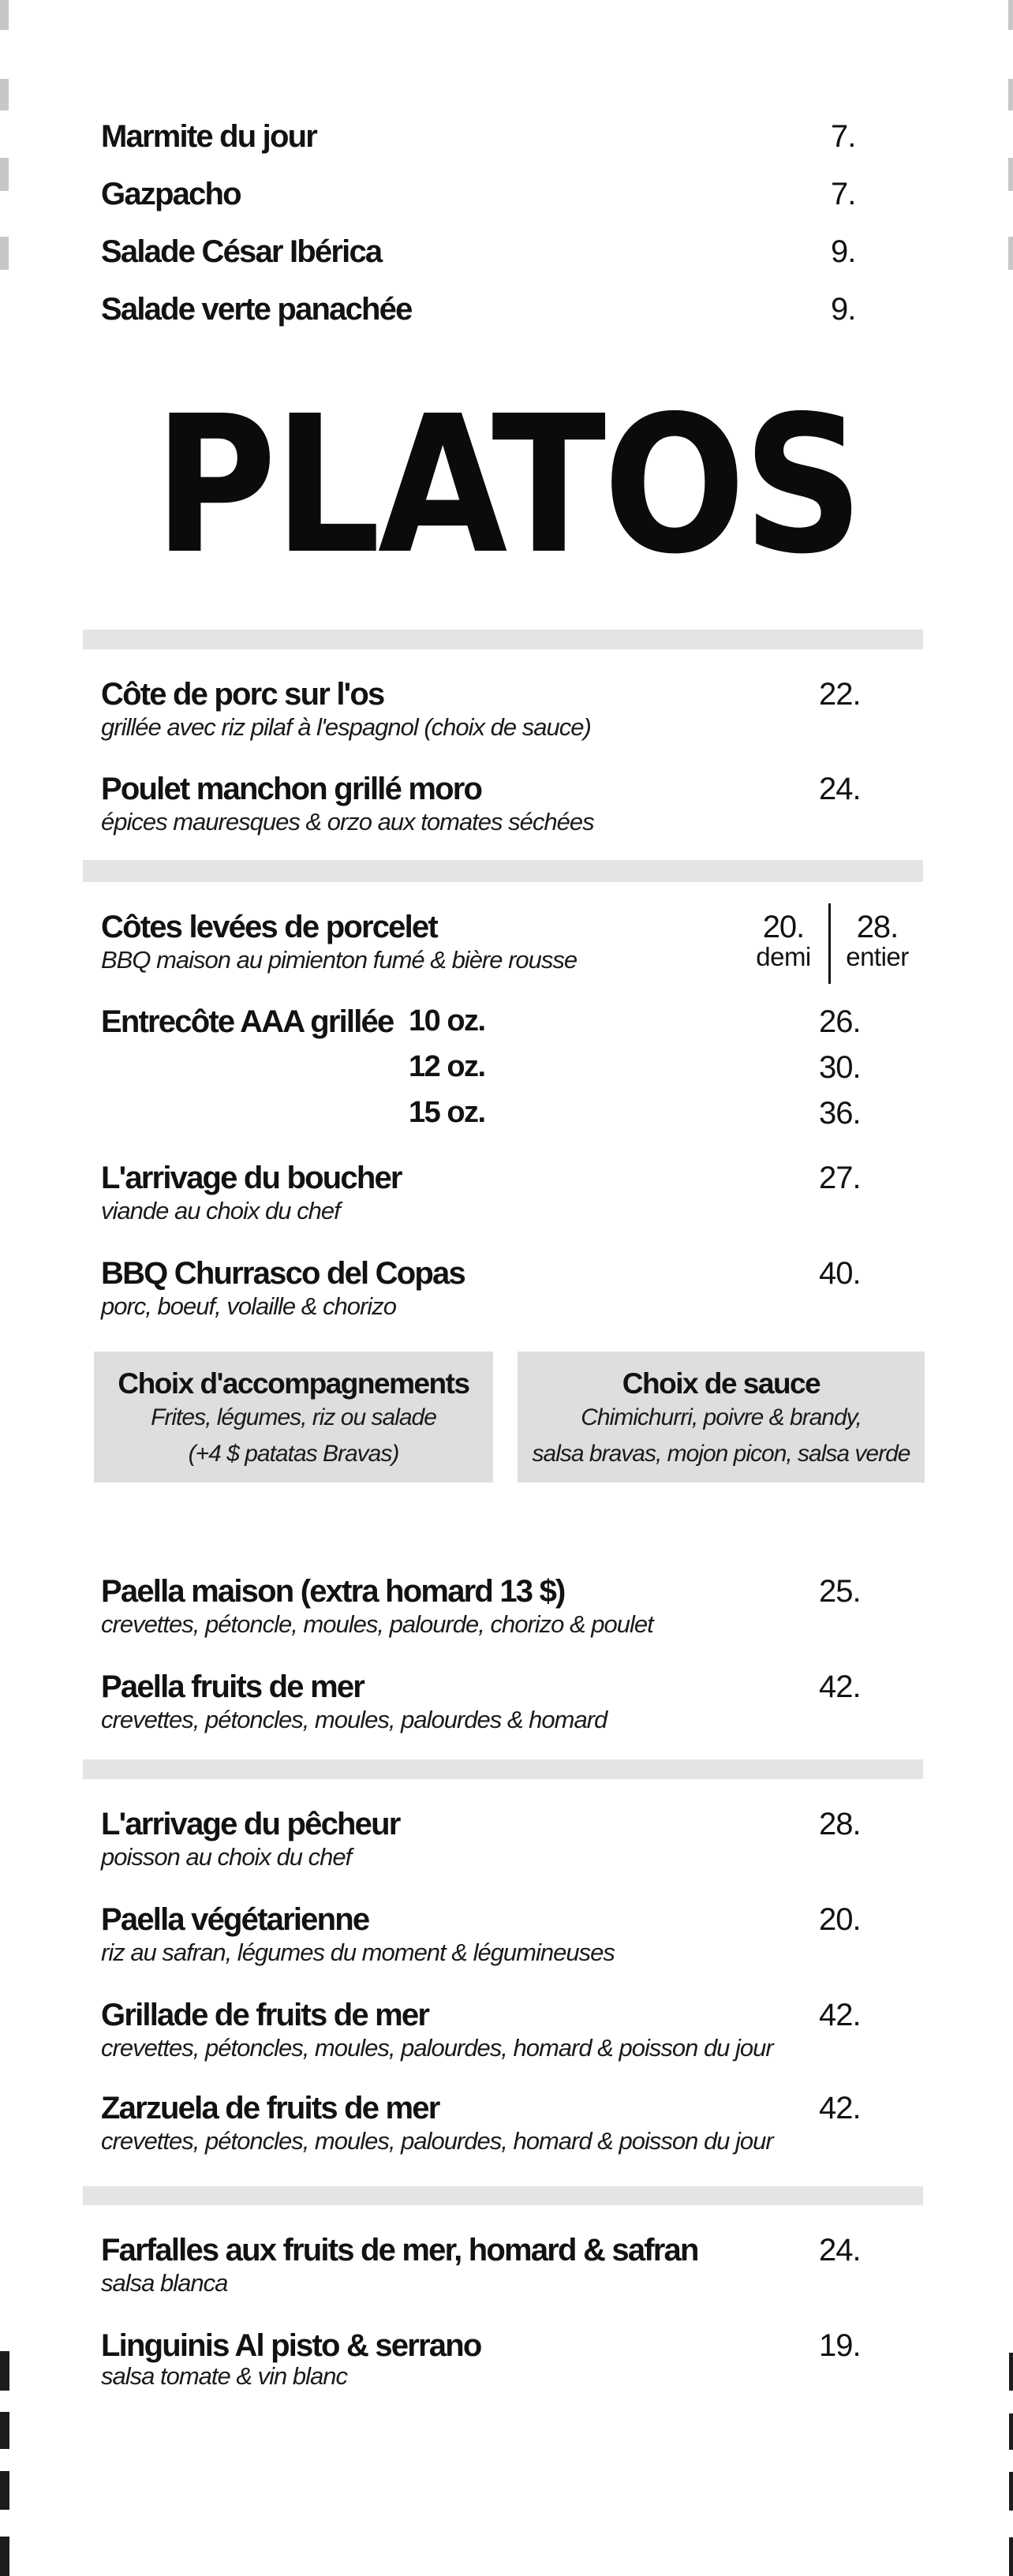 This screenshot has width=1013, height=2576. Describe the element at coordinates (840, 1067) in the screenshot. I see `item-price-entrecote-12oz: 30.` at that location.